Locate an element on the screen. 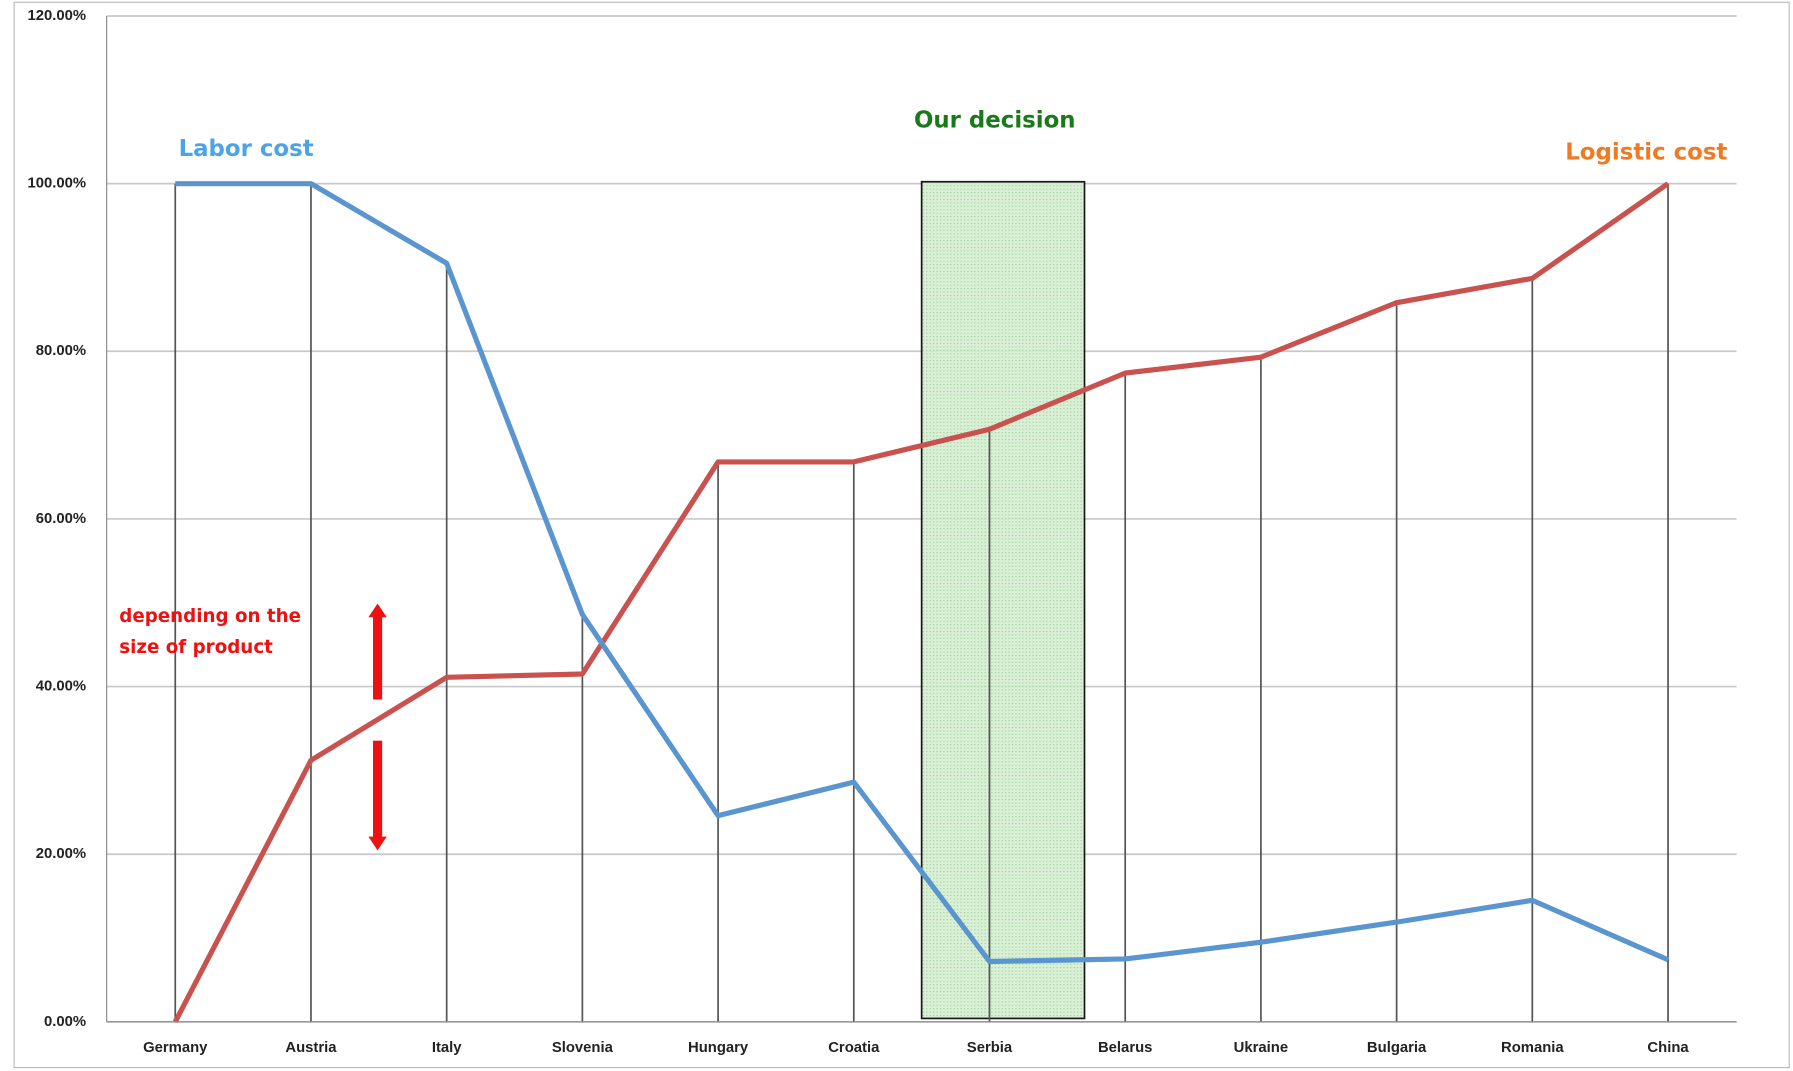  series-label: Logistic cost is located at coordinates (1646, 153).